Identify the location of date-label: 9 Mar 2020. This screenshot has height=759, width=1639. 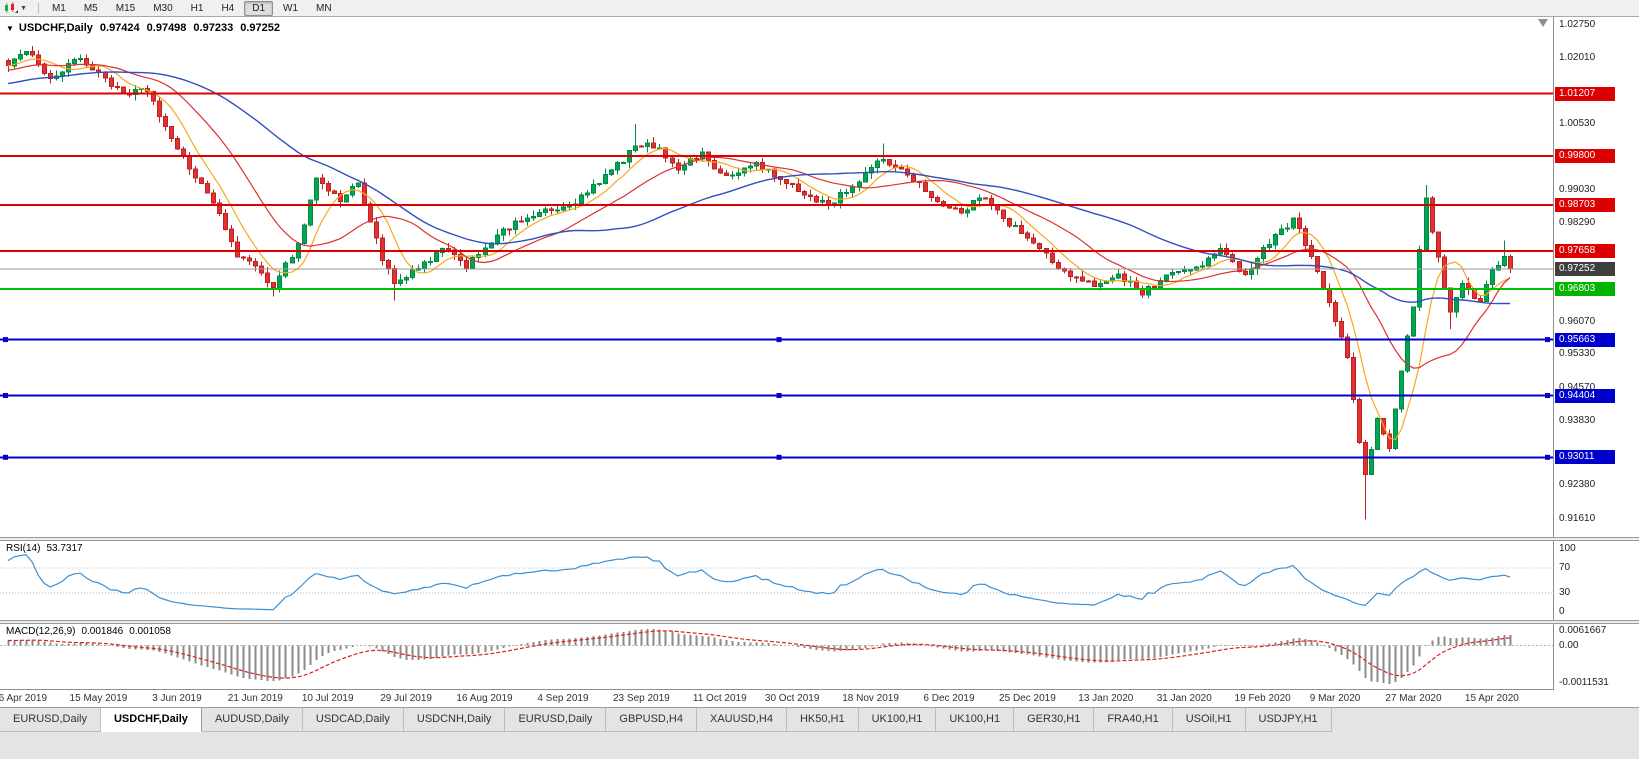
(1335, 698).